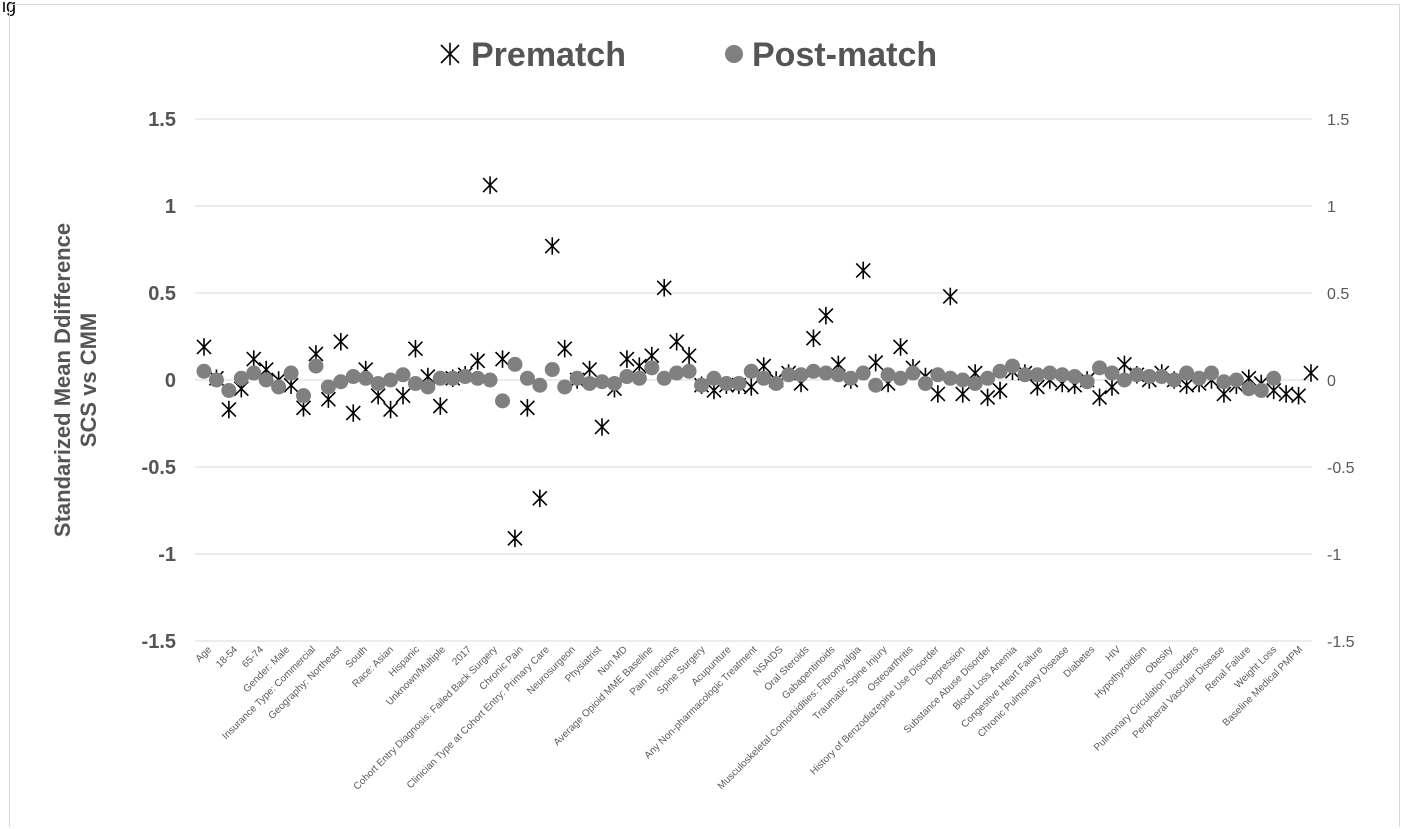 The width and height of the screenshot is (1401, 829). Describe the element at coordinates (162, 120) in the screenshot. I see `y-tick-label-left: 1.5` at that location.